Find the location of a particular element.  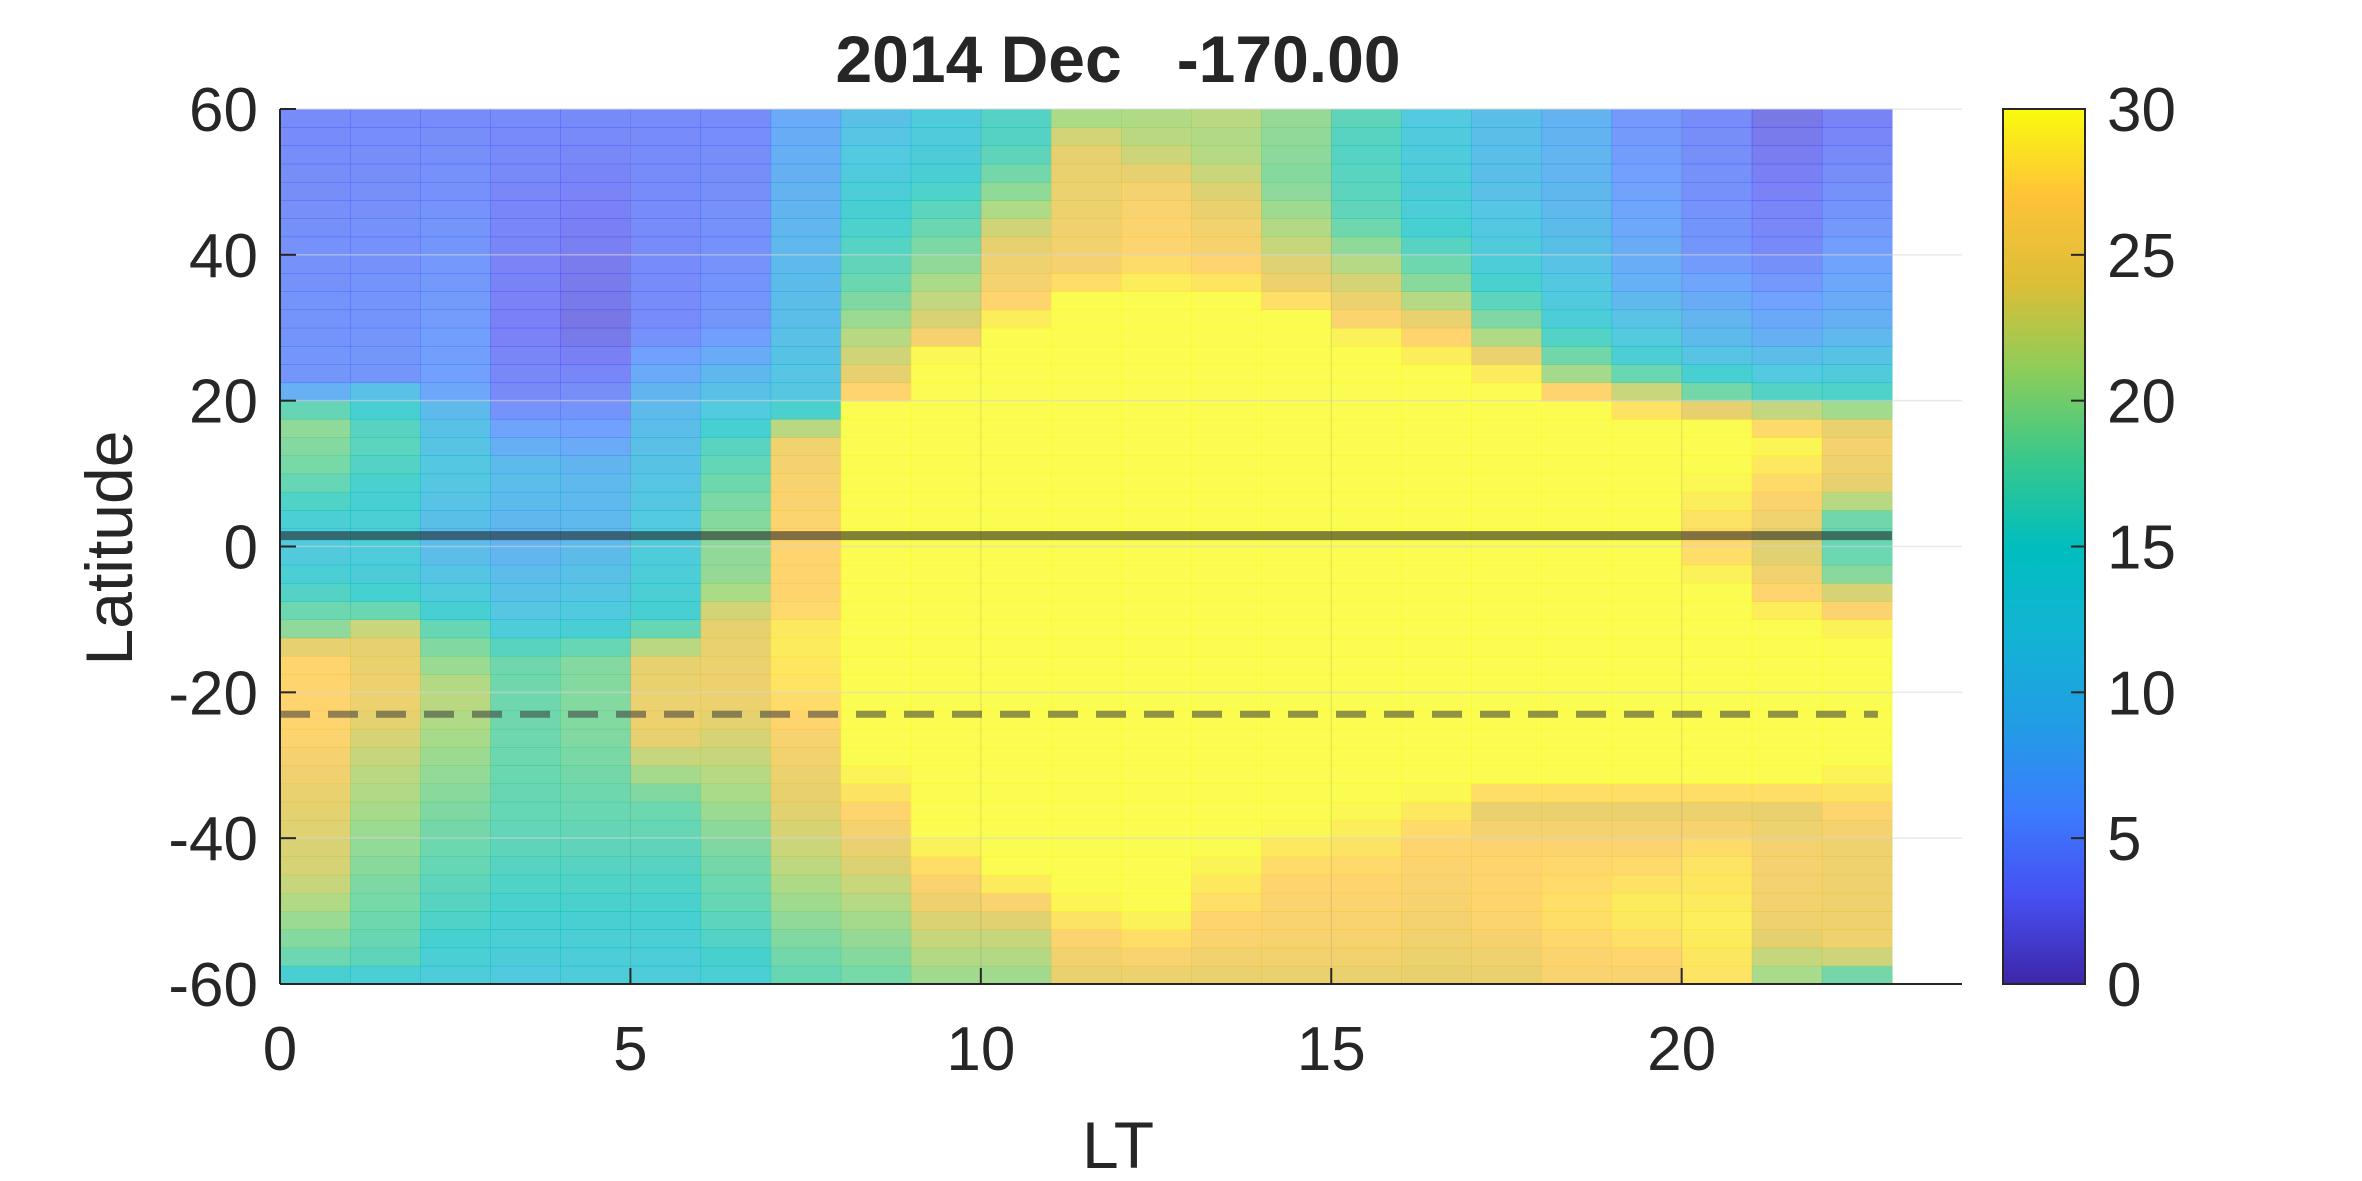

y-tick-label: -40 is located at coordinates (213, 839).